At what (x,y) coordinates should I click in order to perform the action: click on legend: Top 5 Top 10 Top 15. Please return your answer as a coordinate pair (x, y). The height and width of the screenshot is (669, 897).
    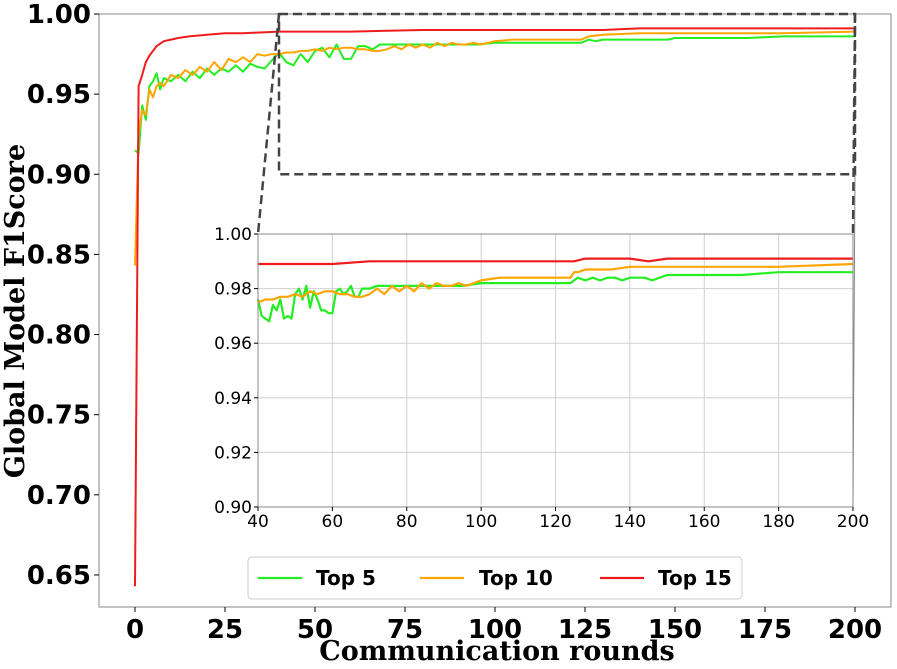
    Looking at the image, I should click on (495, 578).